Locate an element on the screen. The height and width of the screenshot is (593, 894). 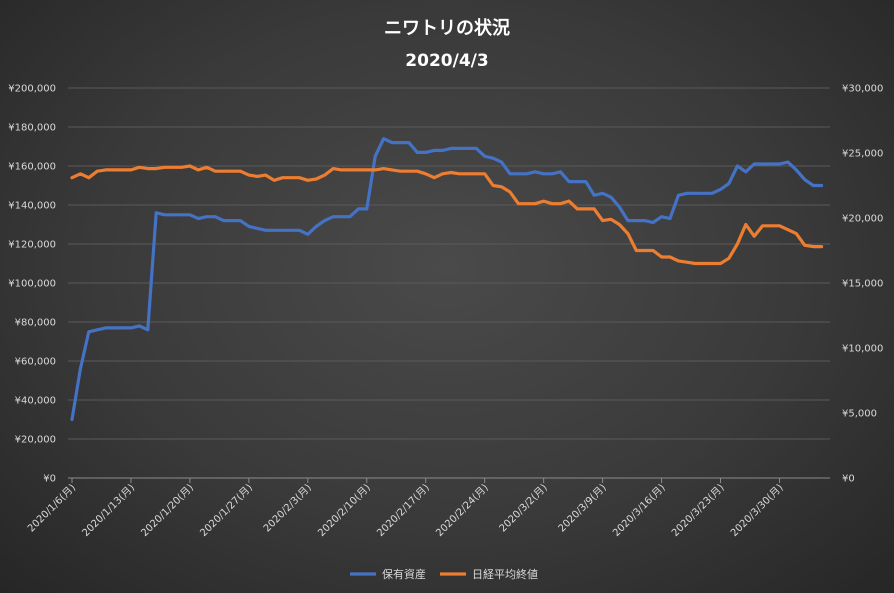
y-left-tick-label: ¥40,000 is located at coordinates (35, 401).